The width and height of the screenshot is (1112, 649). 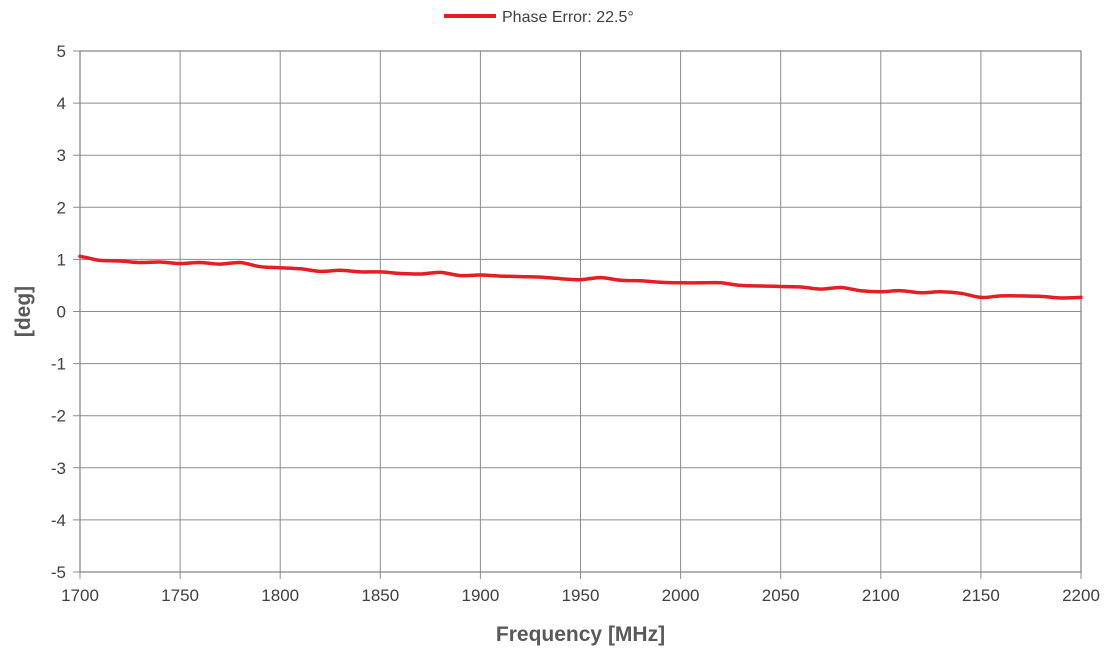 What do you see at coordinates (180, 595) in the screenshot?
I see `x-tick-label: 1750` at bounding box center [180, 595].